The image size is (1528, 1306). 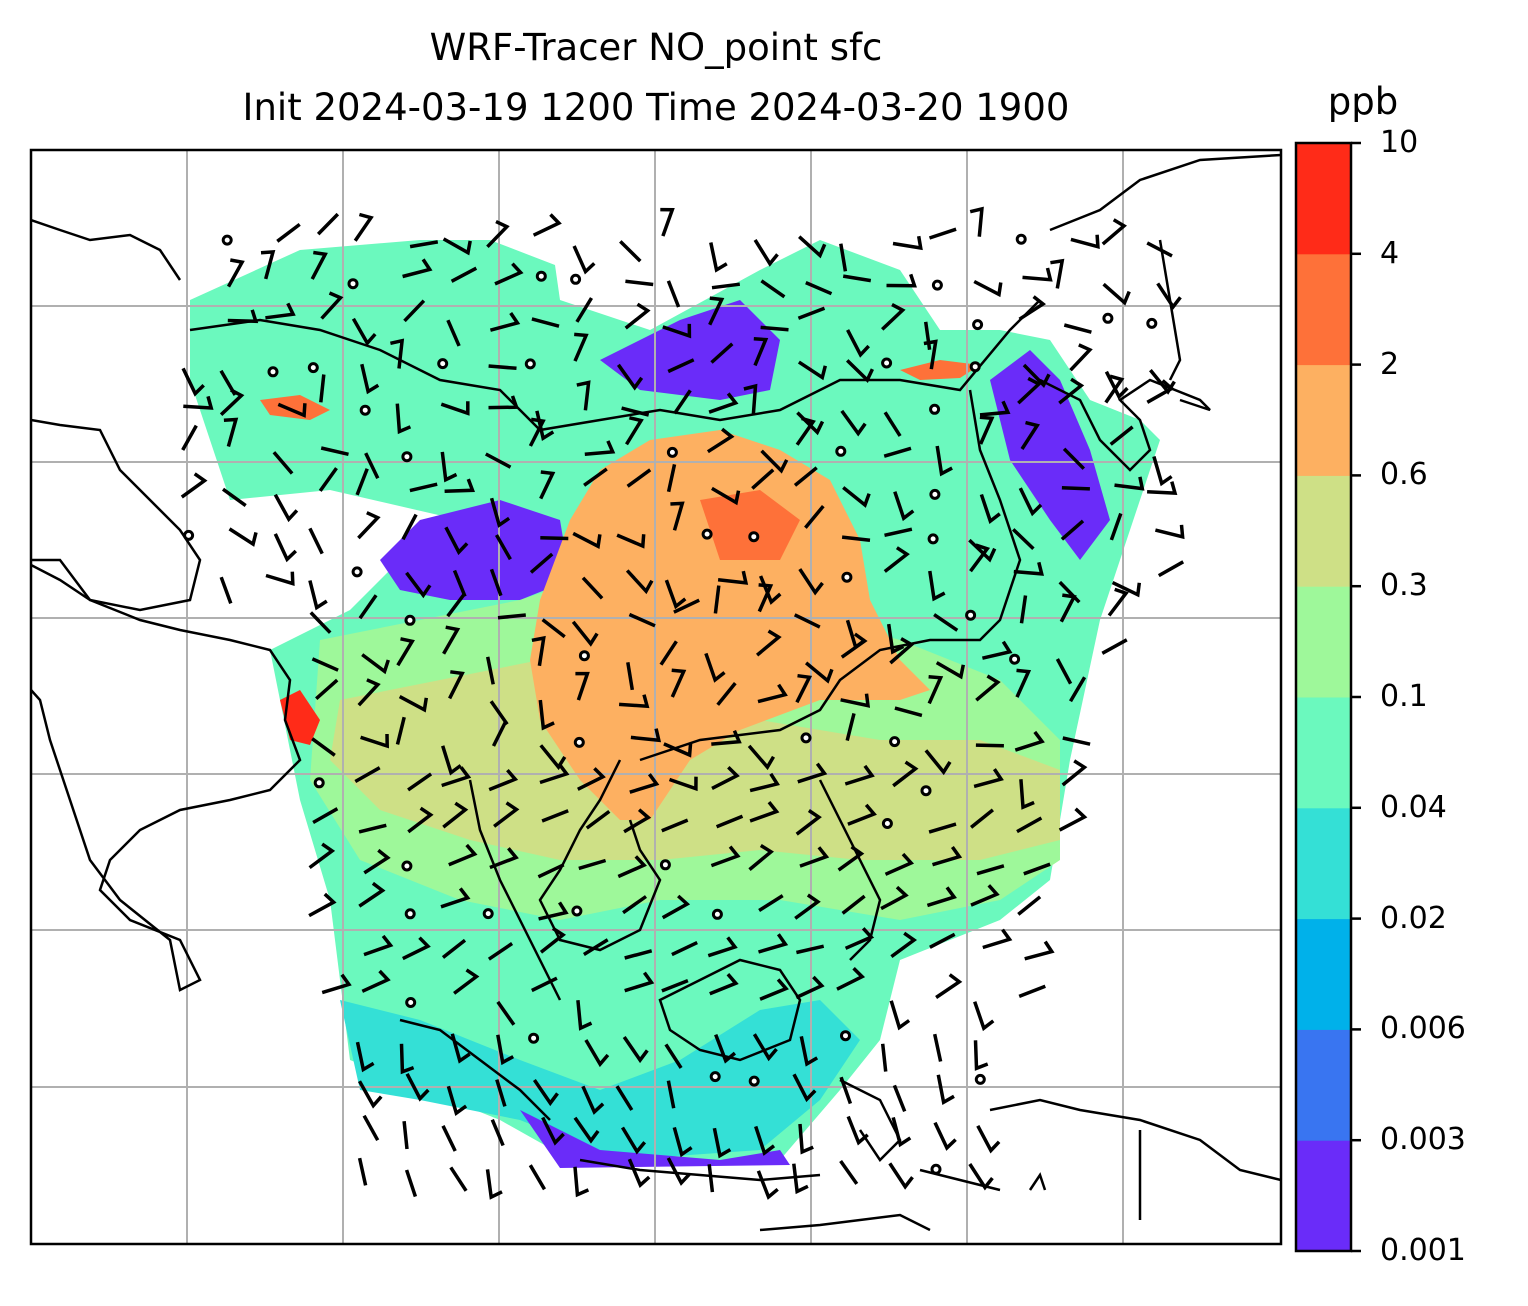 I want to click on field-minimum-region-north, so click(x=690, y=350).